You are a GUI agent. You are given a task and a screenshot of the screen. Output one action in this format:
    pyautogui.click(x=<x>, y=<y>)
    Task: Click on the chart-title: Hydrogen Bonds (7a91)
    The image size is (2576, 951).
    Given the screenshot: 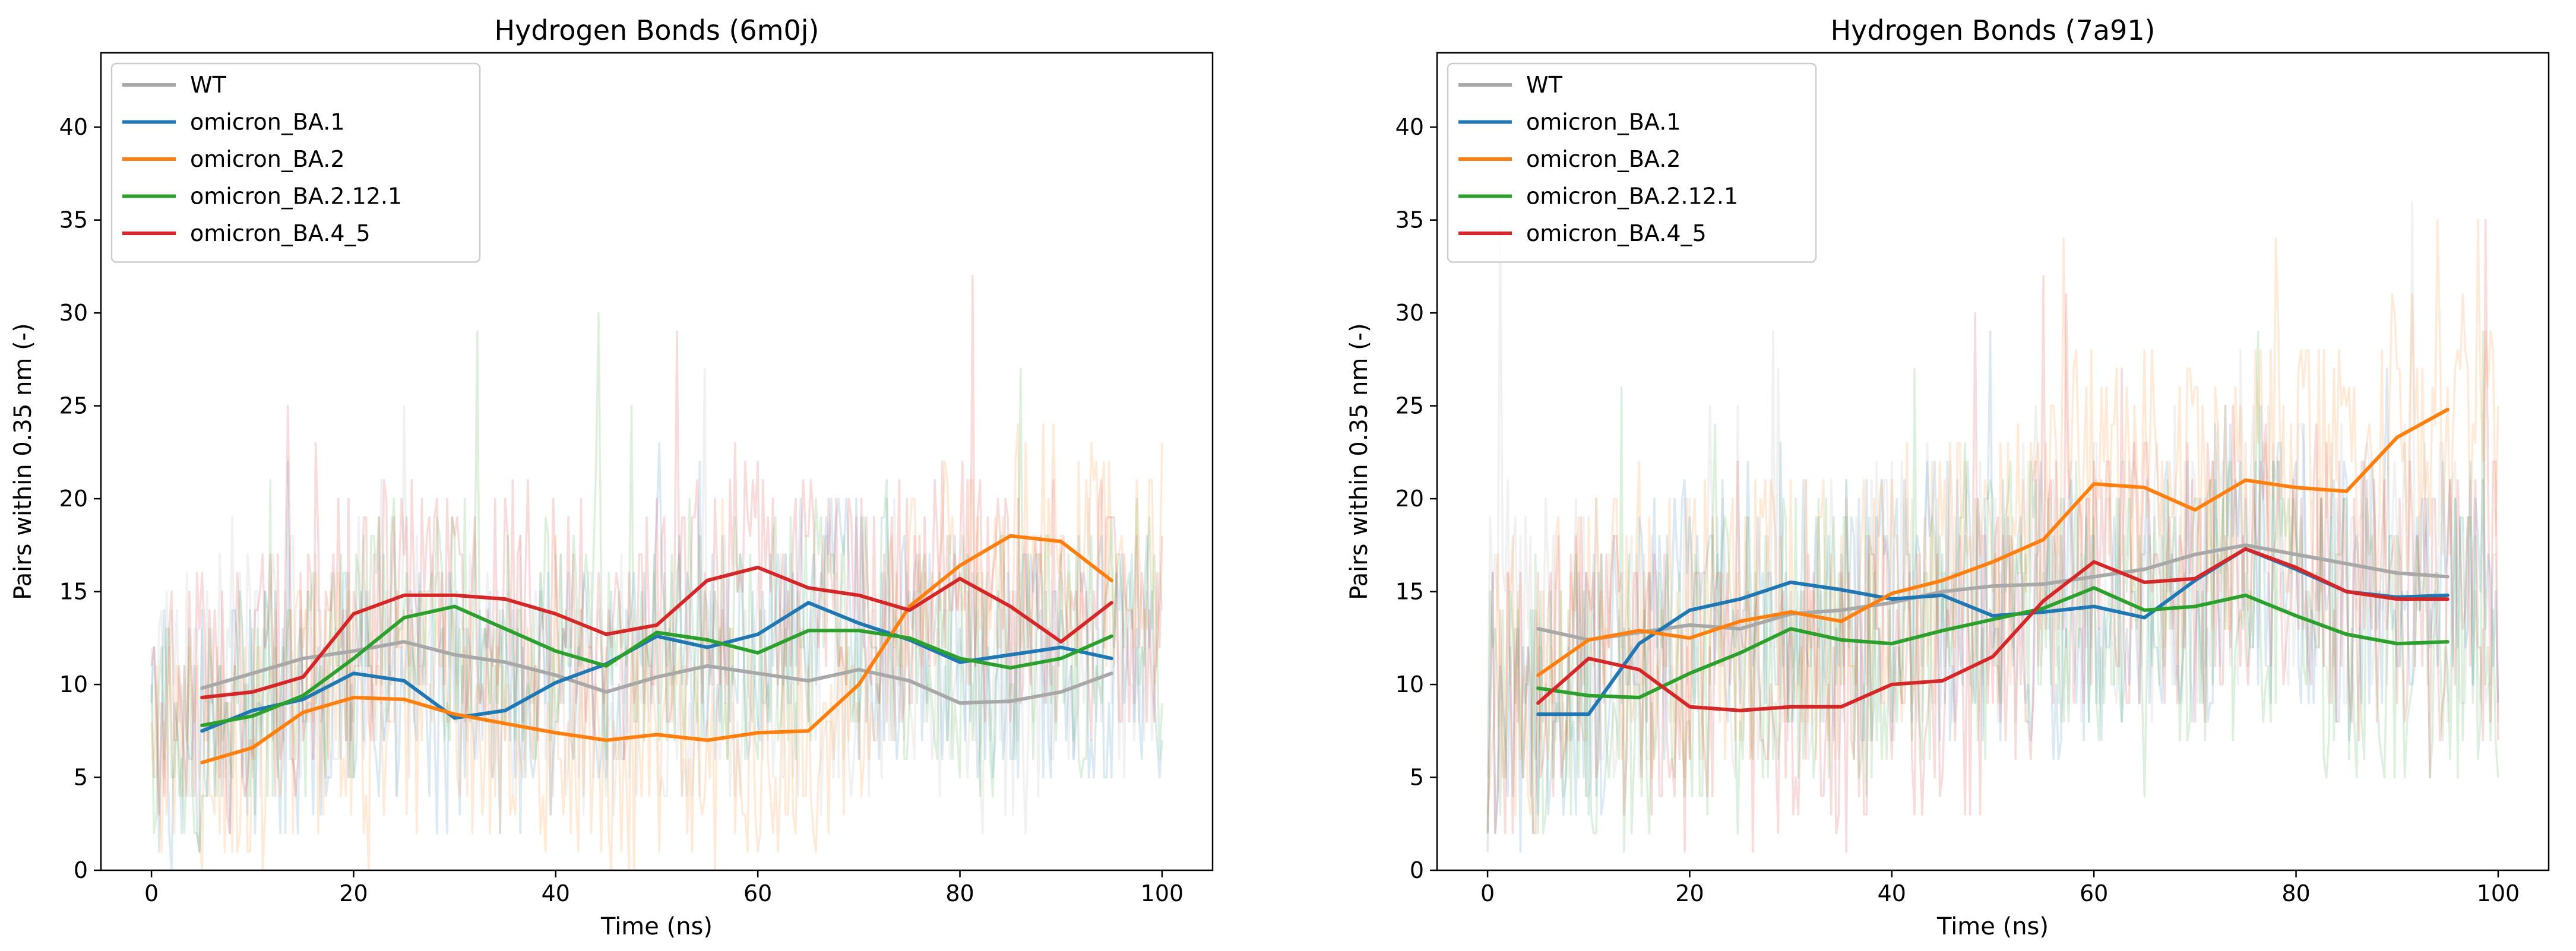 What is the action you would take?
    pyautogui.click(x=1993, y=30)
    